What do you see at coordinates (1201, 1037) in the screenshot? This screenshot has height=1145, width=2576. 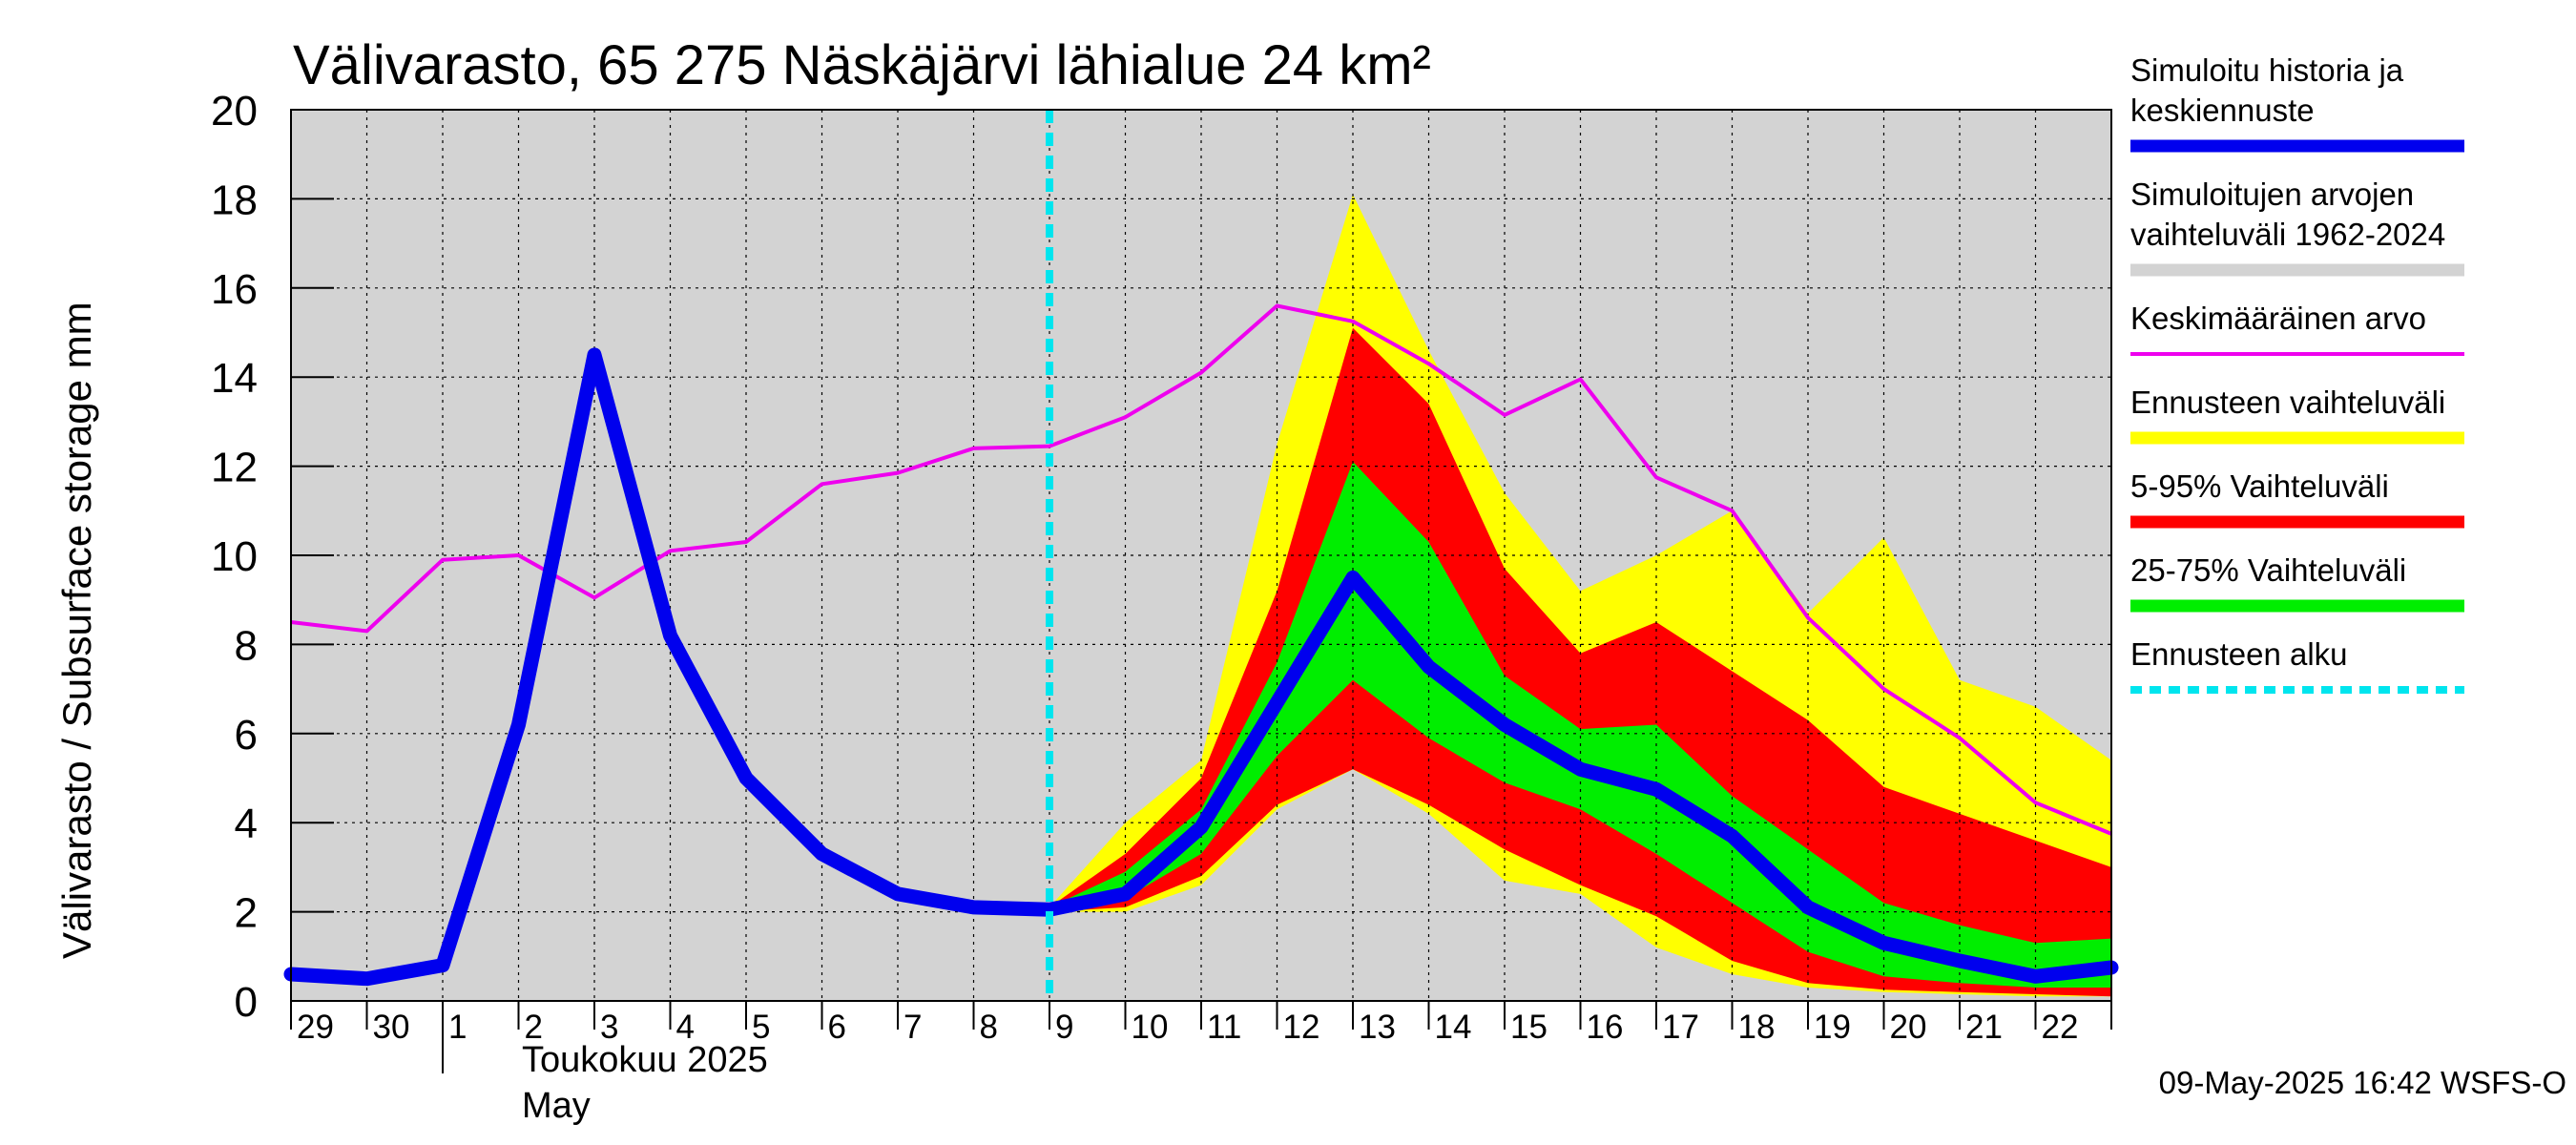 I see `x-axis: 29 30 1 2 3 4 5 6 7 8 9 10 11 12 13 14 15 16 17 18 19 20 21 22` at bounding box center [1201, 1037].